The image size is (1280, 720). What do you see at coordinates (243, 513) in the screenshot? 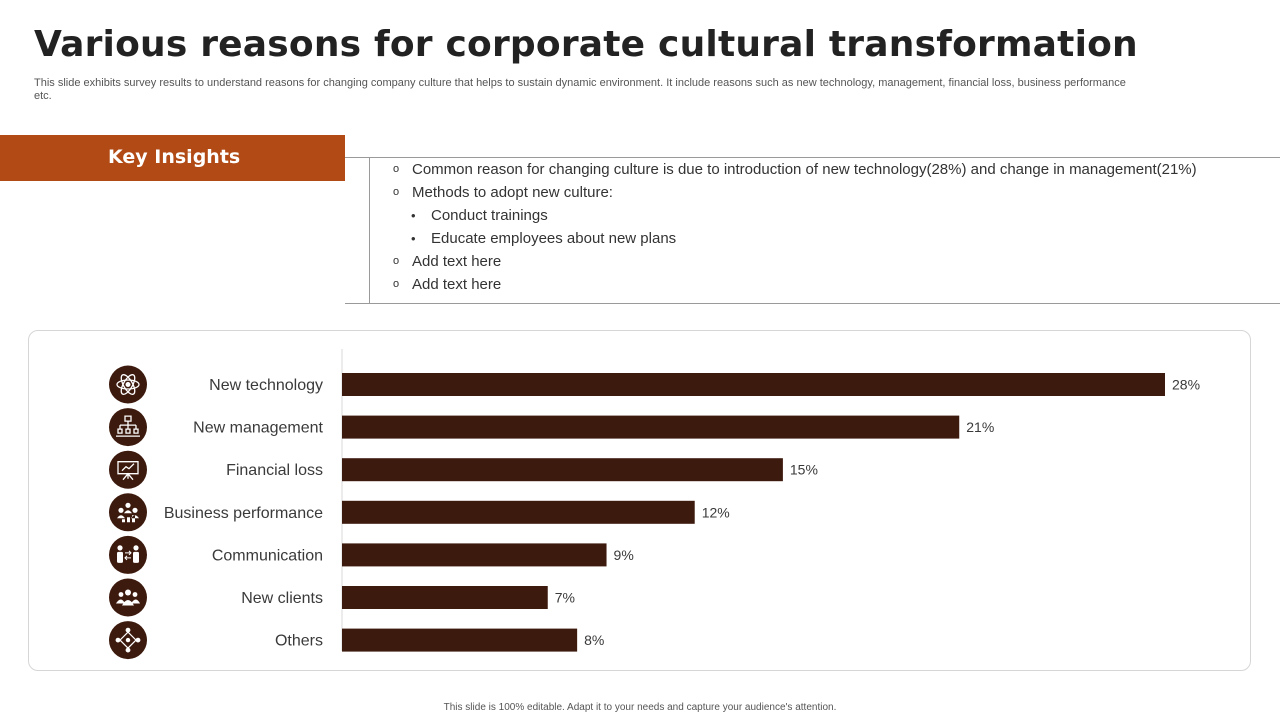
I see `category-label: Business performance` at bounding box center [243, 513].